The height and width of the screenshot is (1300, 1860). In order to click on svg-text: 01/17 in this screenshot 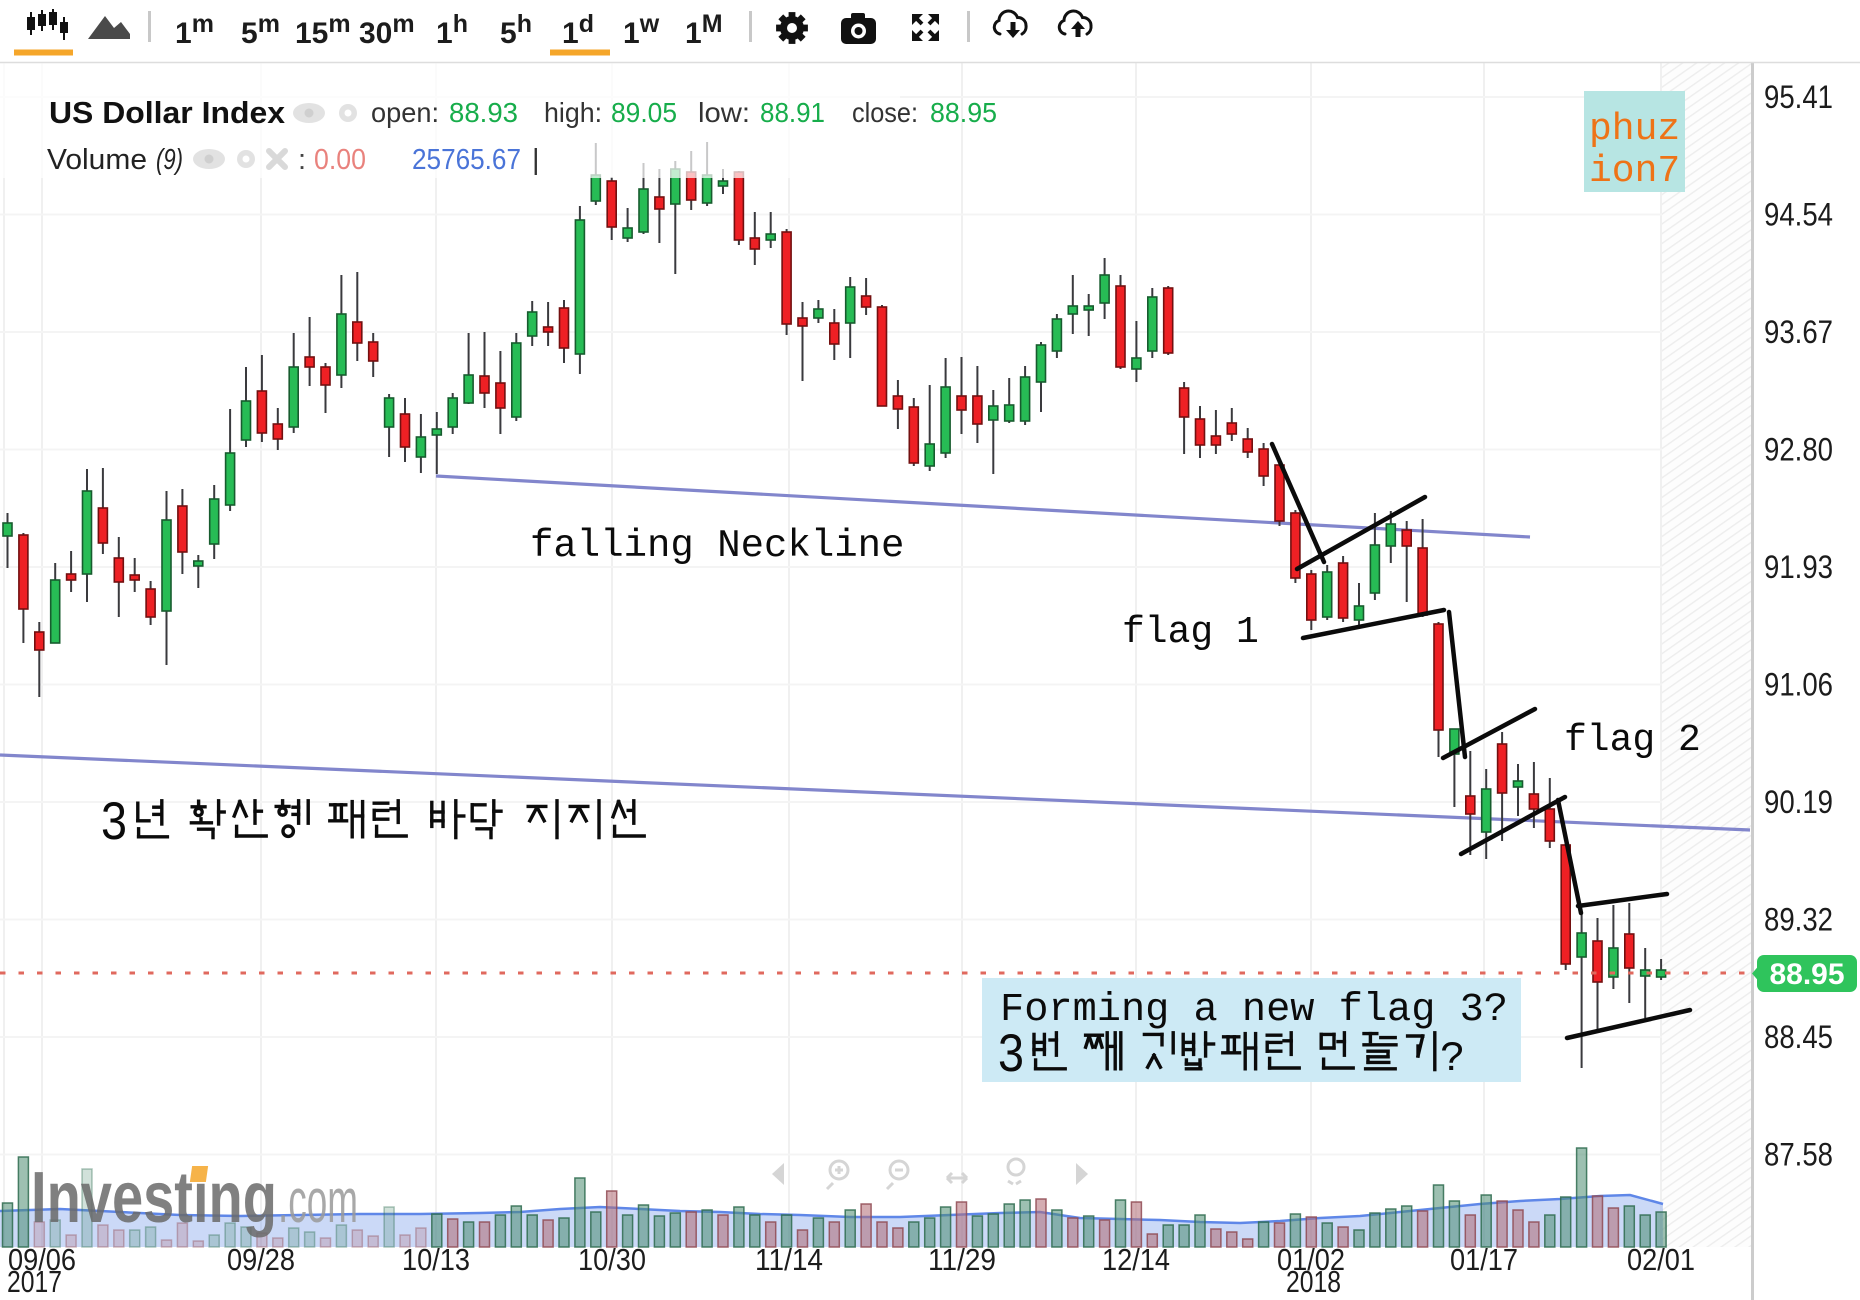, I will do `click(1484, 1259)`.